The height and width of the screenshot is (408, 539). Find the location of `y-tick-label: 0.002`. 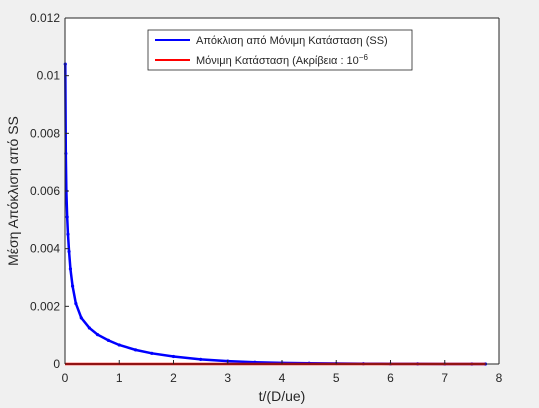

y-tick-label: 0.002 is located at coordinates (45, 306).